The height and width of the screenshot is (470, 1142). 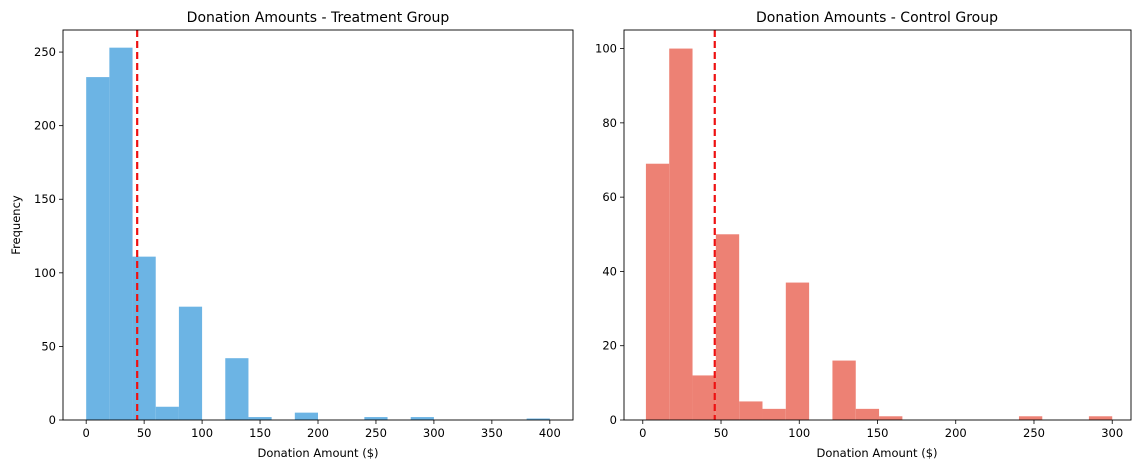 I want to click on y-tick-label: 60, so click(x=609, y=197).